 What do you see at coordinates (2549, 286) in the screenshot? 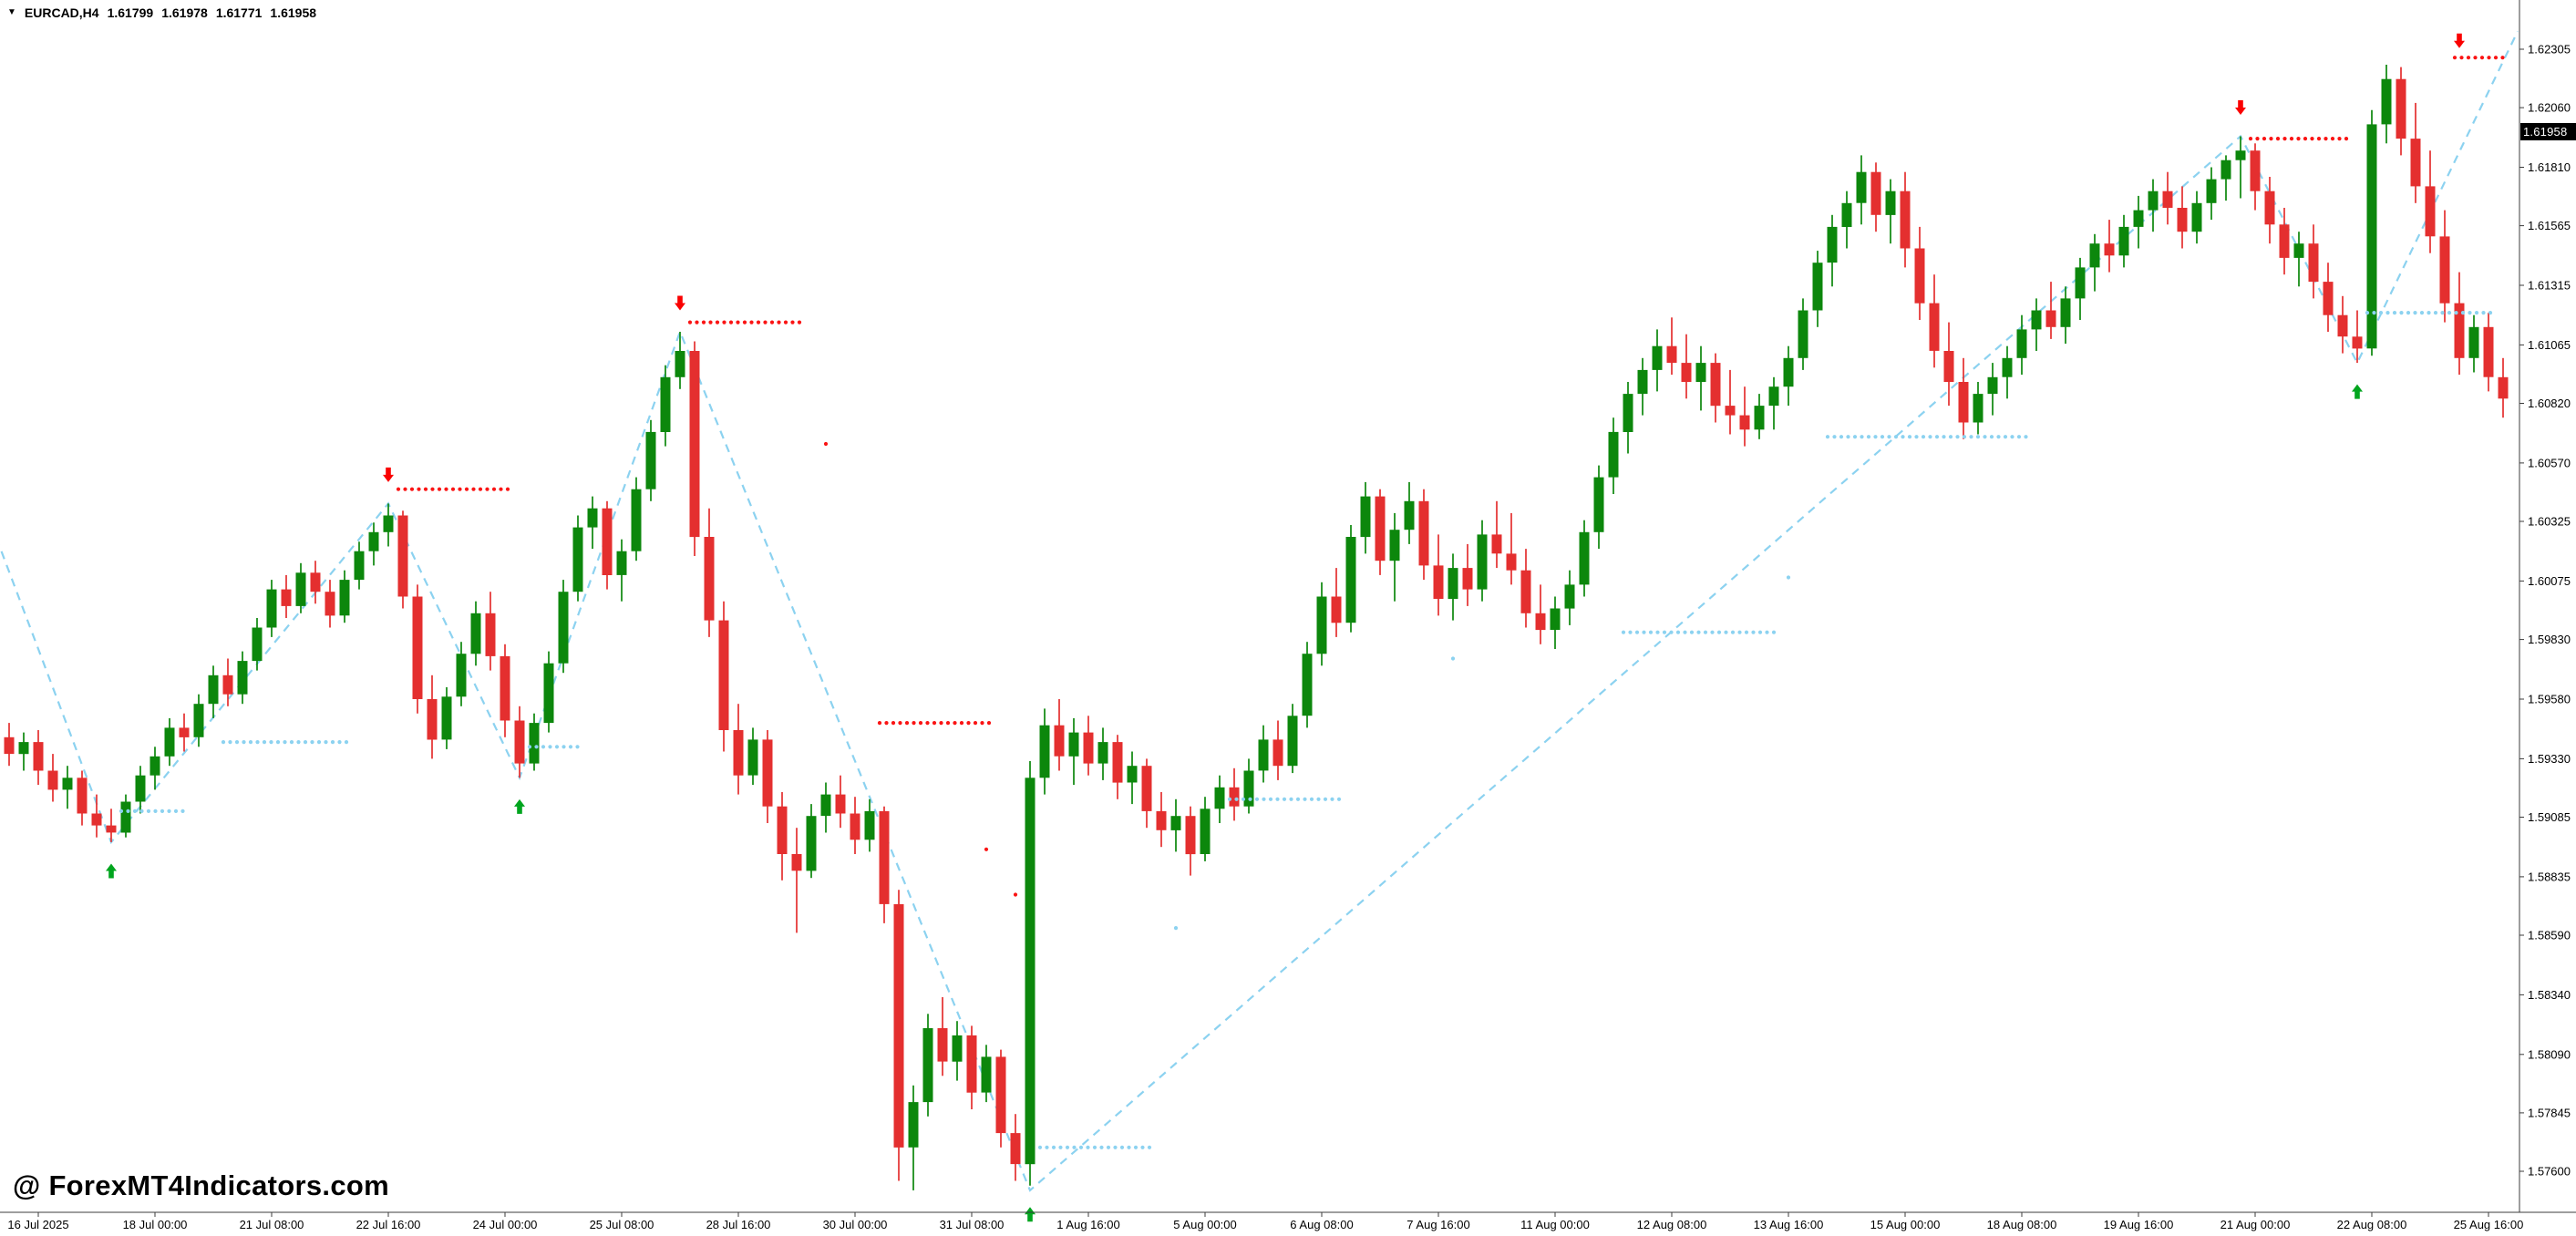
I see `price-axis-label: 1.61315` at bounding box center [2549, 286].